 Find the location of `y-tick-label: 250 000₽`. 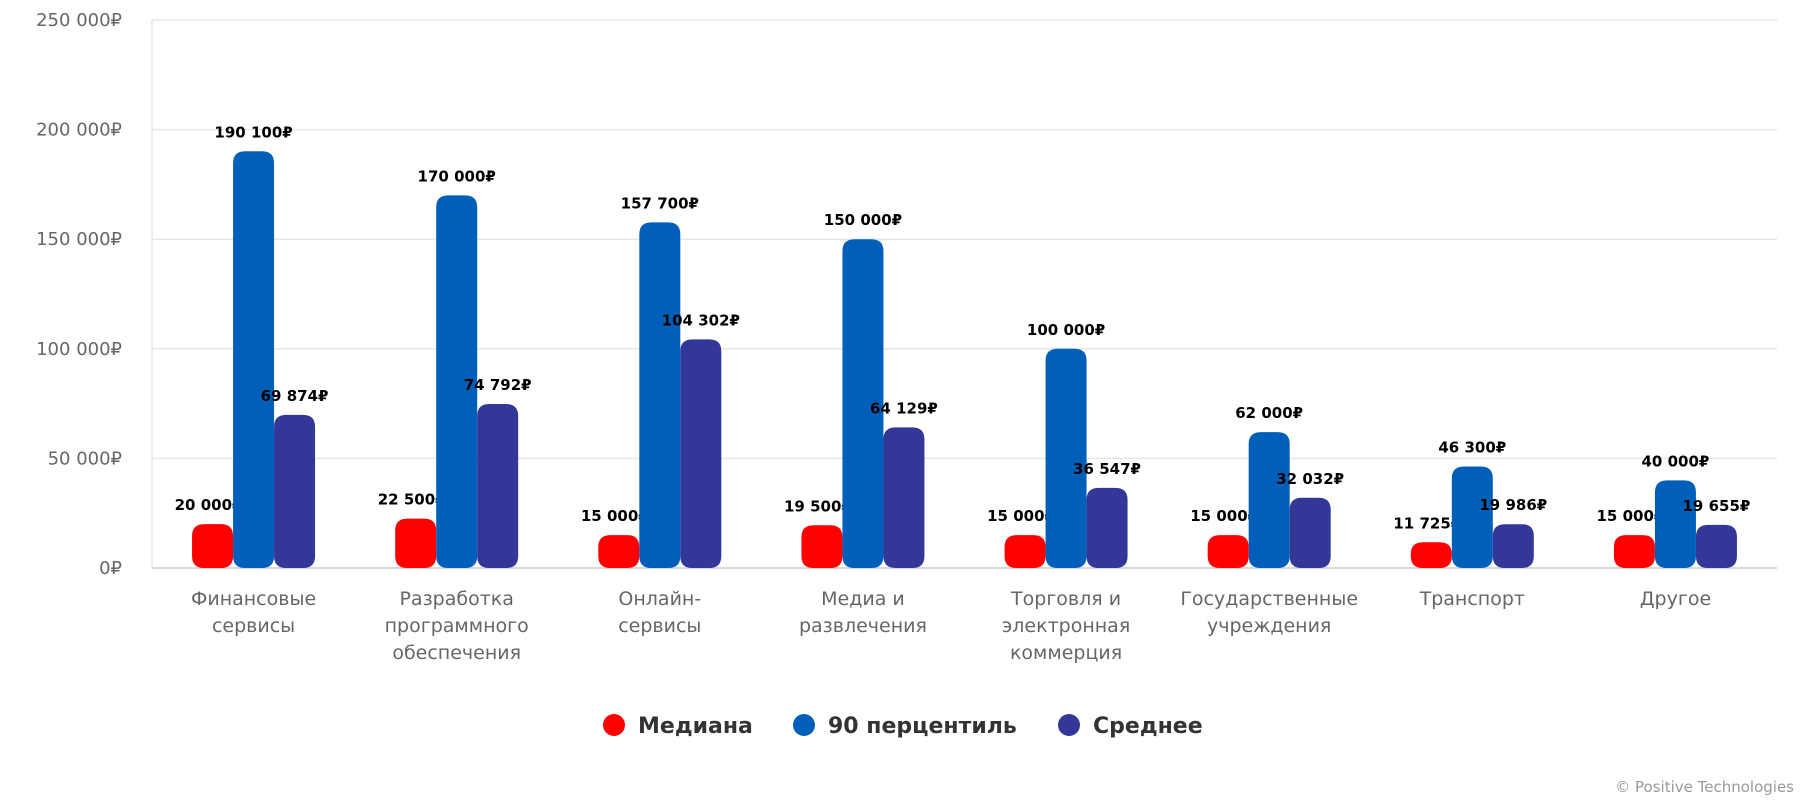

y-tick-label: 250 000₽ is located at coordinates (79, 20).